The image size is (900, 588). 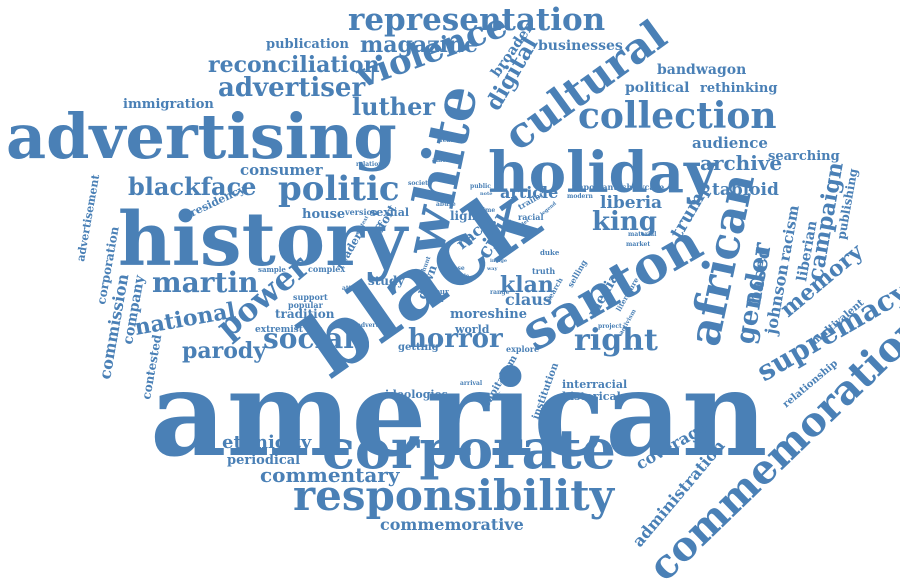 What do you see at coordinates (205, 282) in the screenshot?
I see `word-martin: martin` at bounding box center [205, 282].